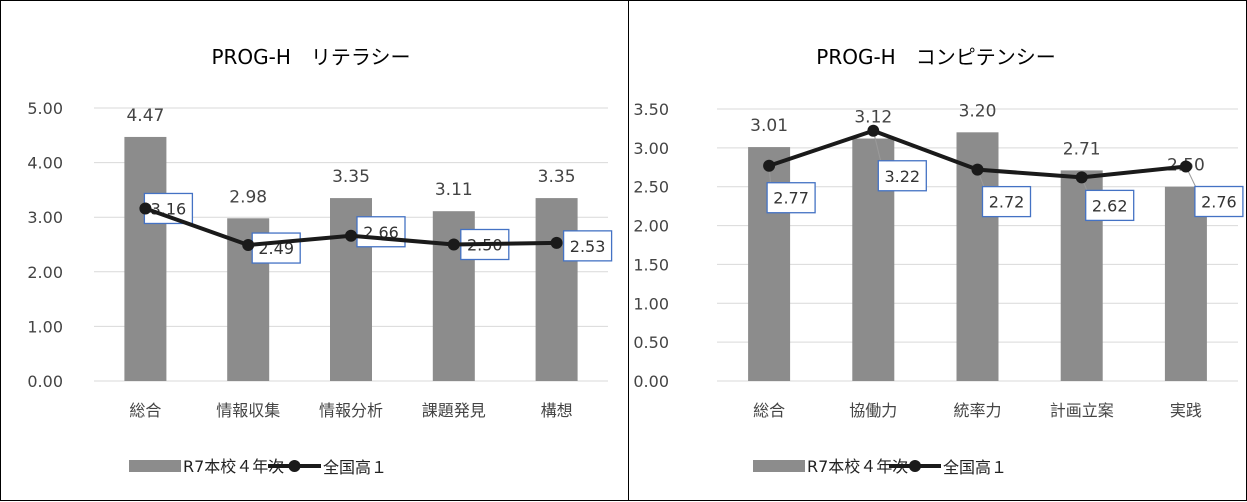 The height and width of the screenshot is (502, 1247). I want to click on line-value-label: 2.72, so click(1007, 202).